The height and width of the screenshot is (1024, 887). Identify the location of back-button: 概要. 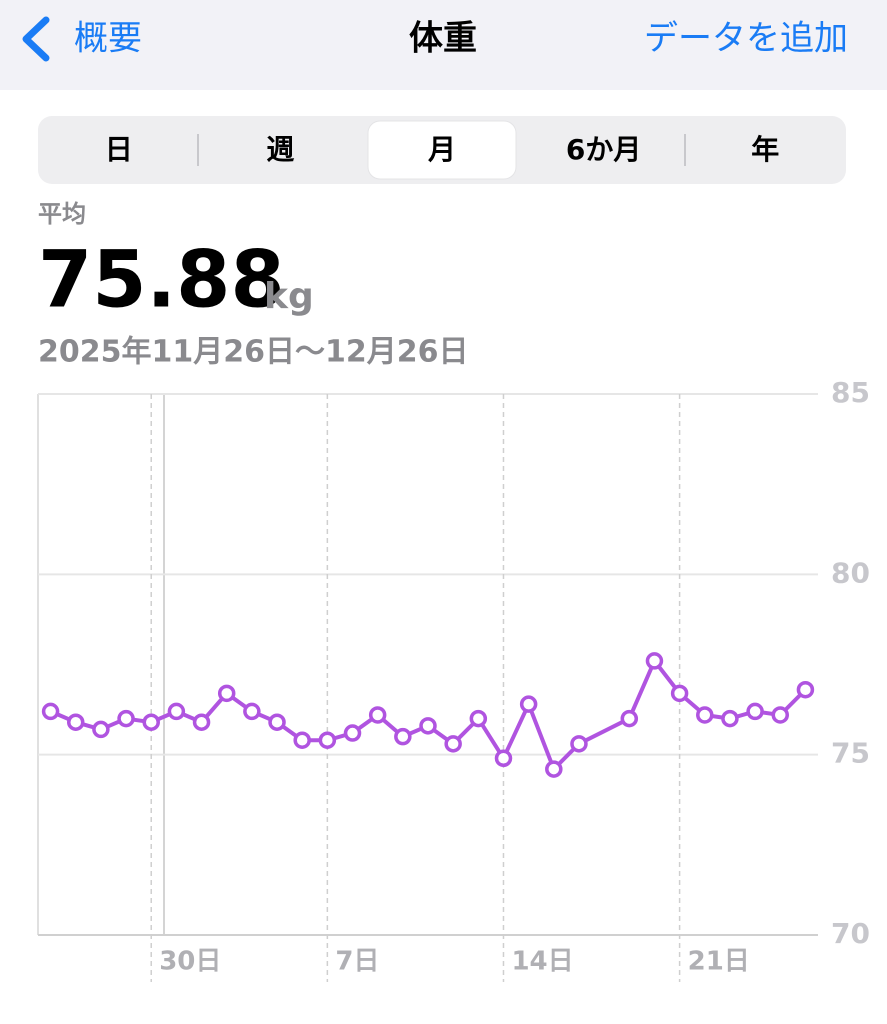
(108, 39).